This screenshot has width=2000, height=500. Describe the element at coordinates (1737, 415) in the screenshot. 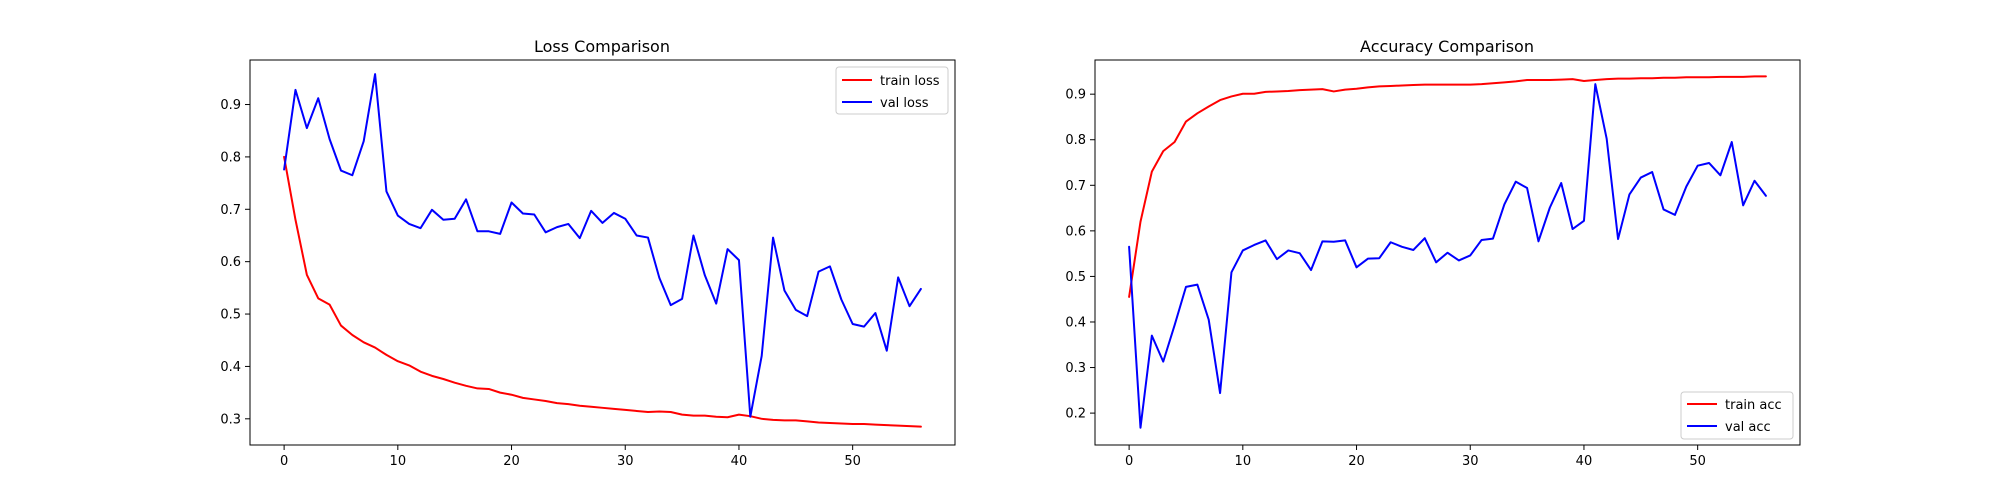

I see `legend: train acc val acc` at that location.